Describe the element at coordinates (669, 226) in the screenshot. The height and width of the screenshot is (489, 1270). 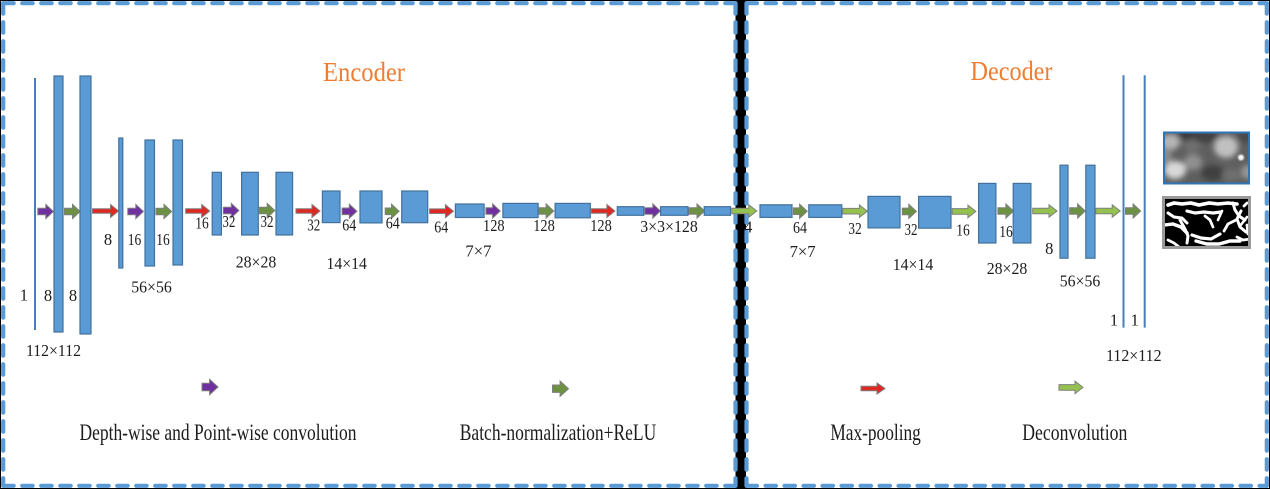
I see `svg-text: 3×3×128` at that location.